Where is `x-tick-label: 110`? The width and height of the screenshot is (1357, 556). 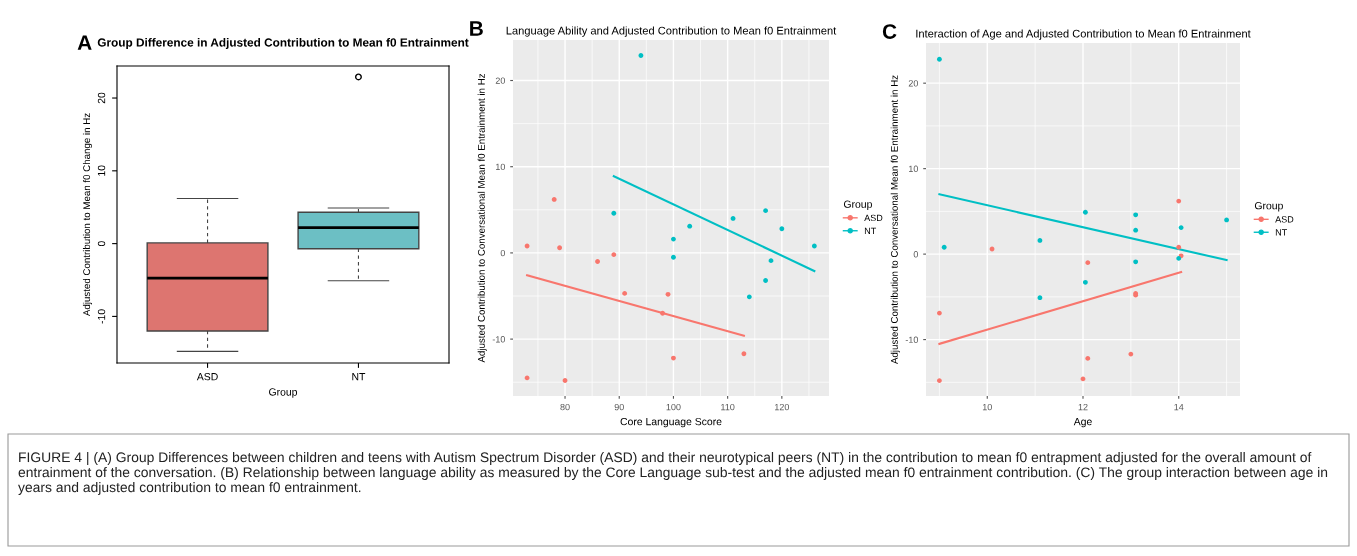 x-tick-label: 110 is located at coordinates (728, 407).